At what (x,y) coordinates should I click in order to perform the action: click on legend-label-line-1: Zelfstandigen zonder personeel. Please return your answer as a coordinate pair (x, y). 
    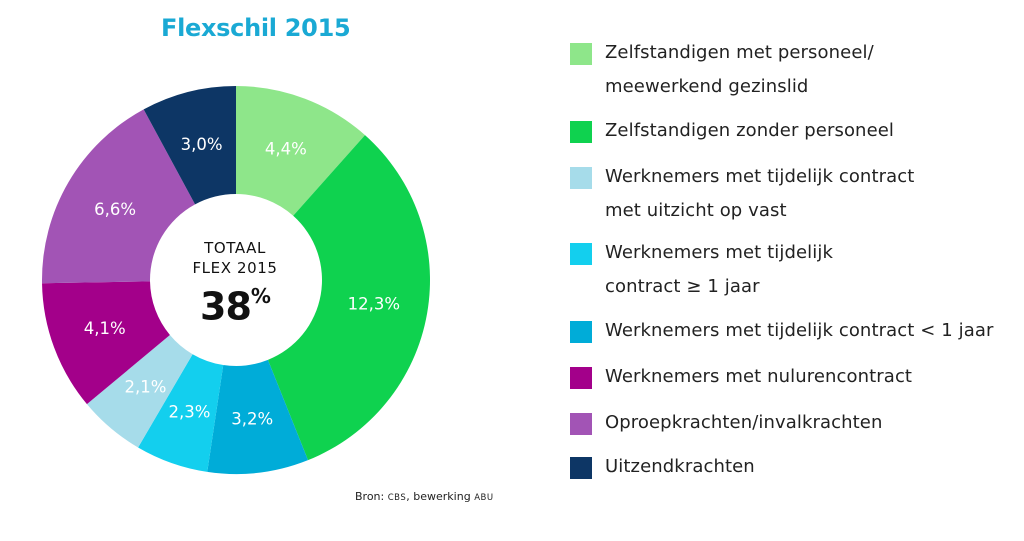
    Looking at the image, I should click on (750, 130).